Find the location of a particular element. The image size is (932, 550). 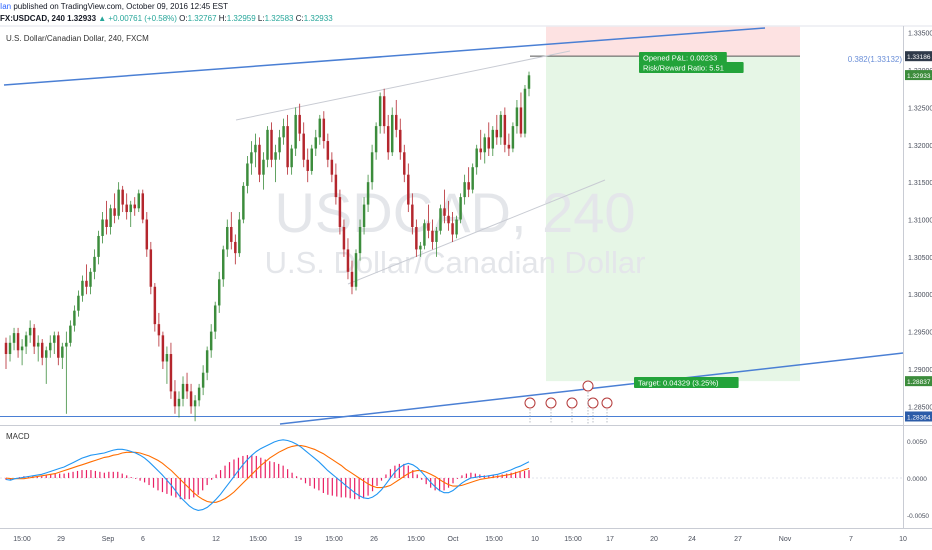

author-link: Ian is located at coordinates (6, 6).